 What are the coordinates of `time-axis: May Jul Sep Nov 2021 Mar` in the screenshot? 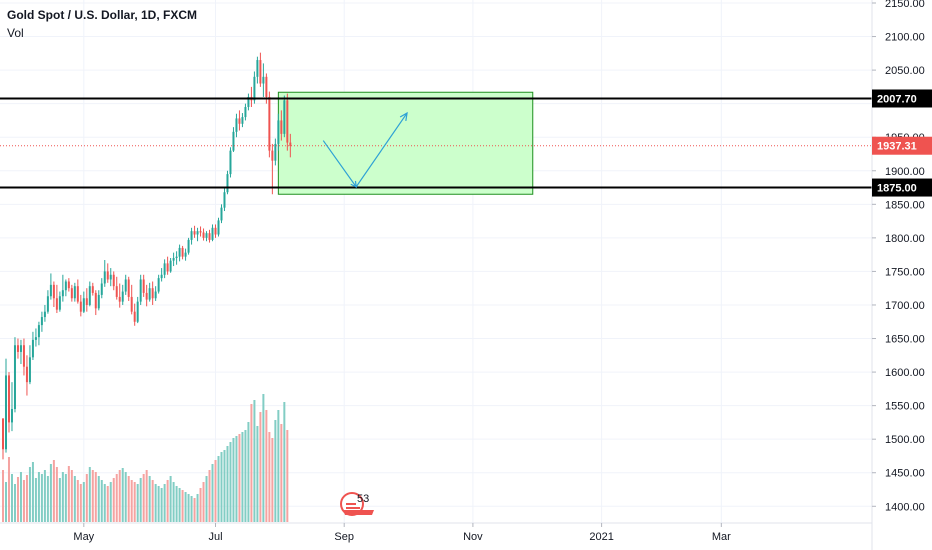 It's located at (436, 532).